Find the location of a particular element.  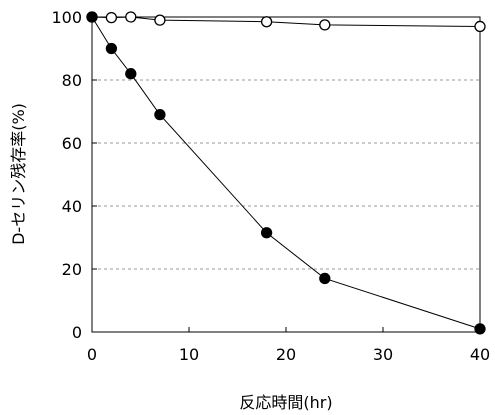

y-axis-title: D-セリン残存率(%) is located at coordinates (18, 174).